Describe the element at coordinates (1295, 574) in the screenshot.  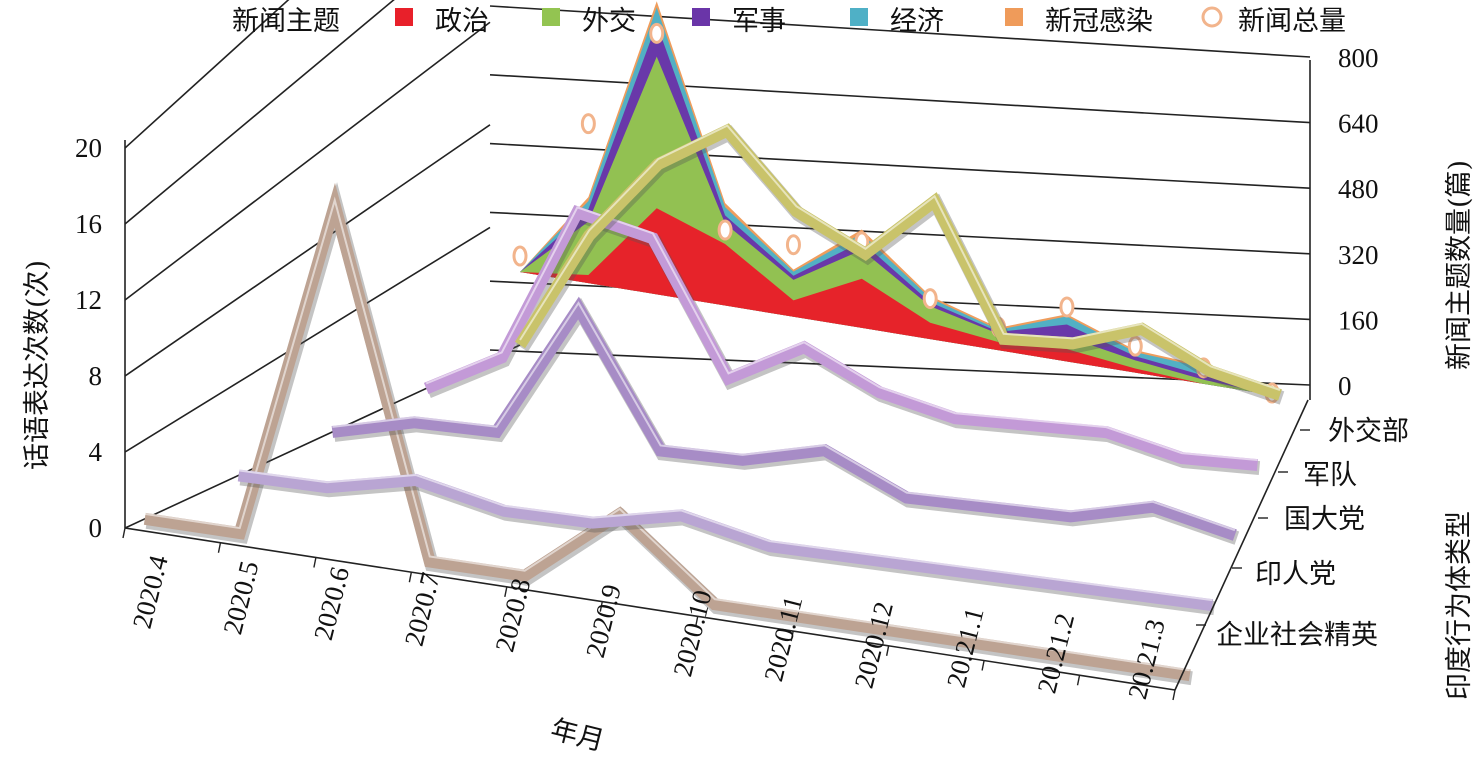
I see `z-tick-label: 印人党` at that location.